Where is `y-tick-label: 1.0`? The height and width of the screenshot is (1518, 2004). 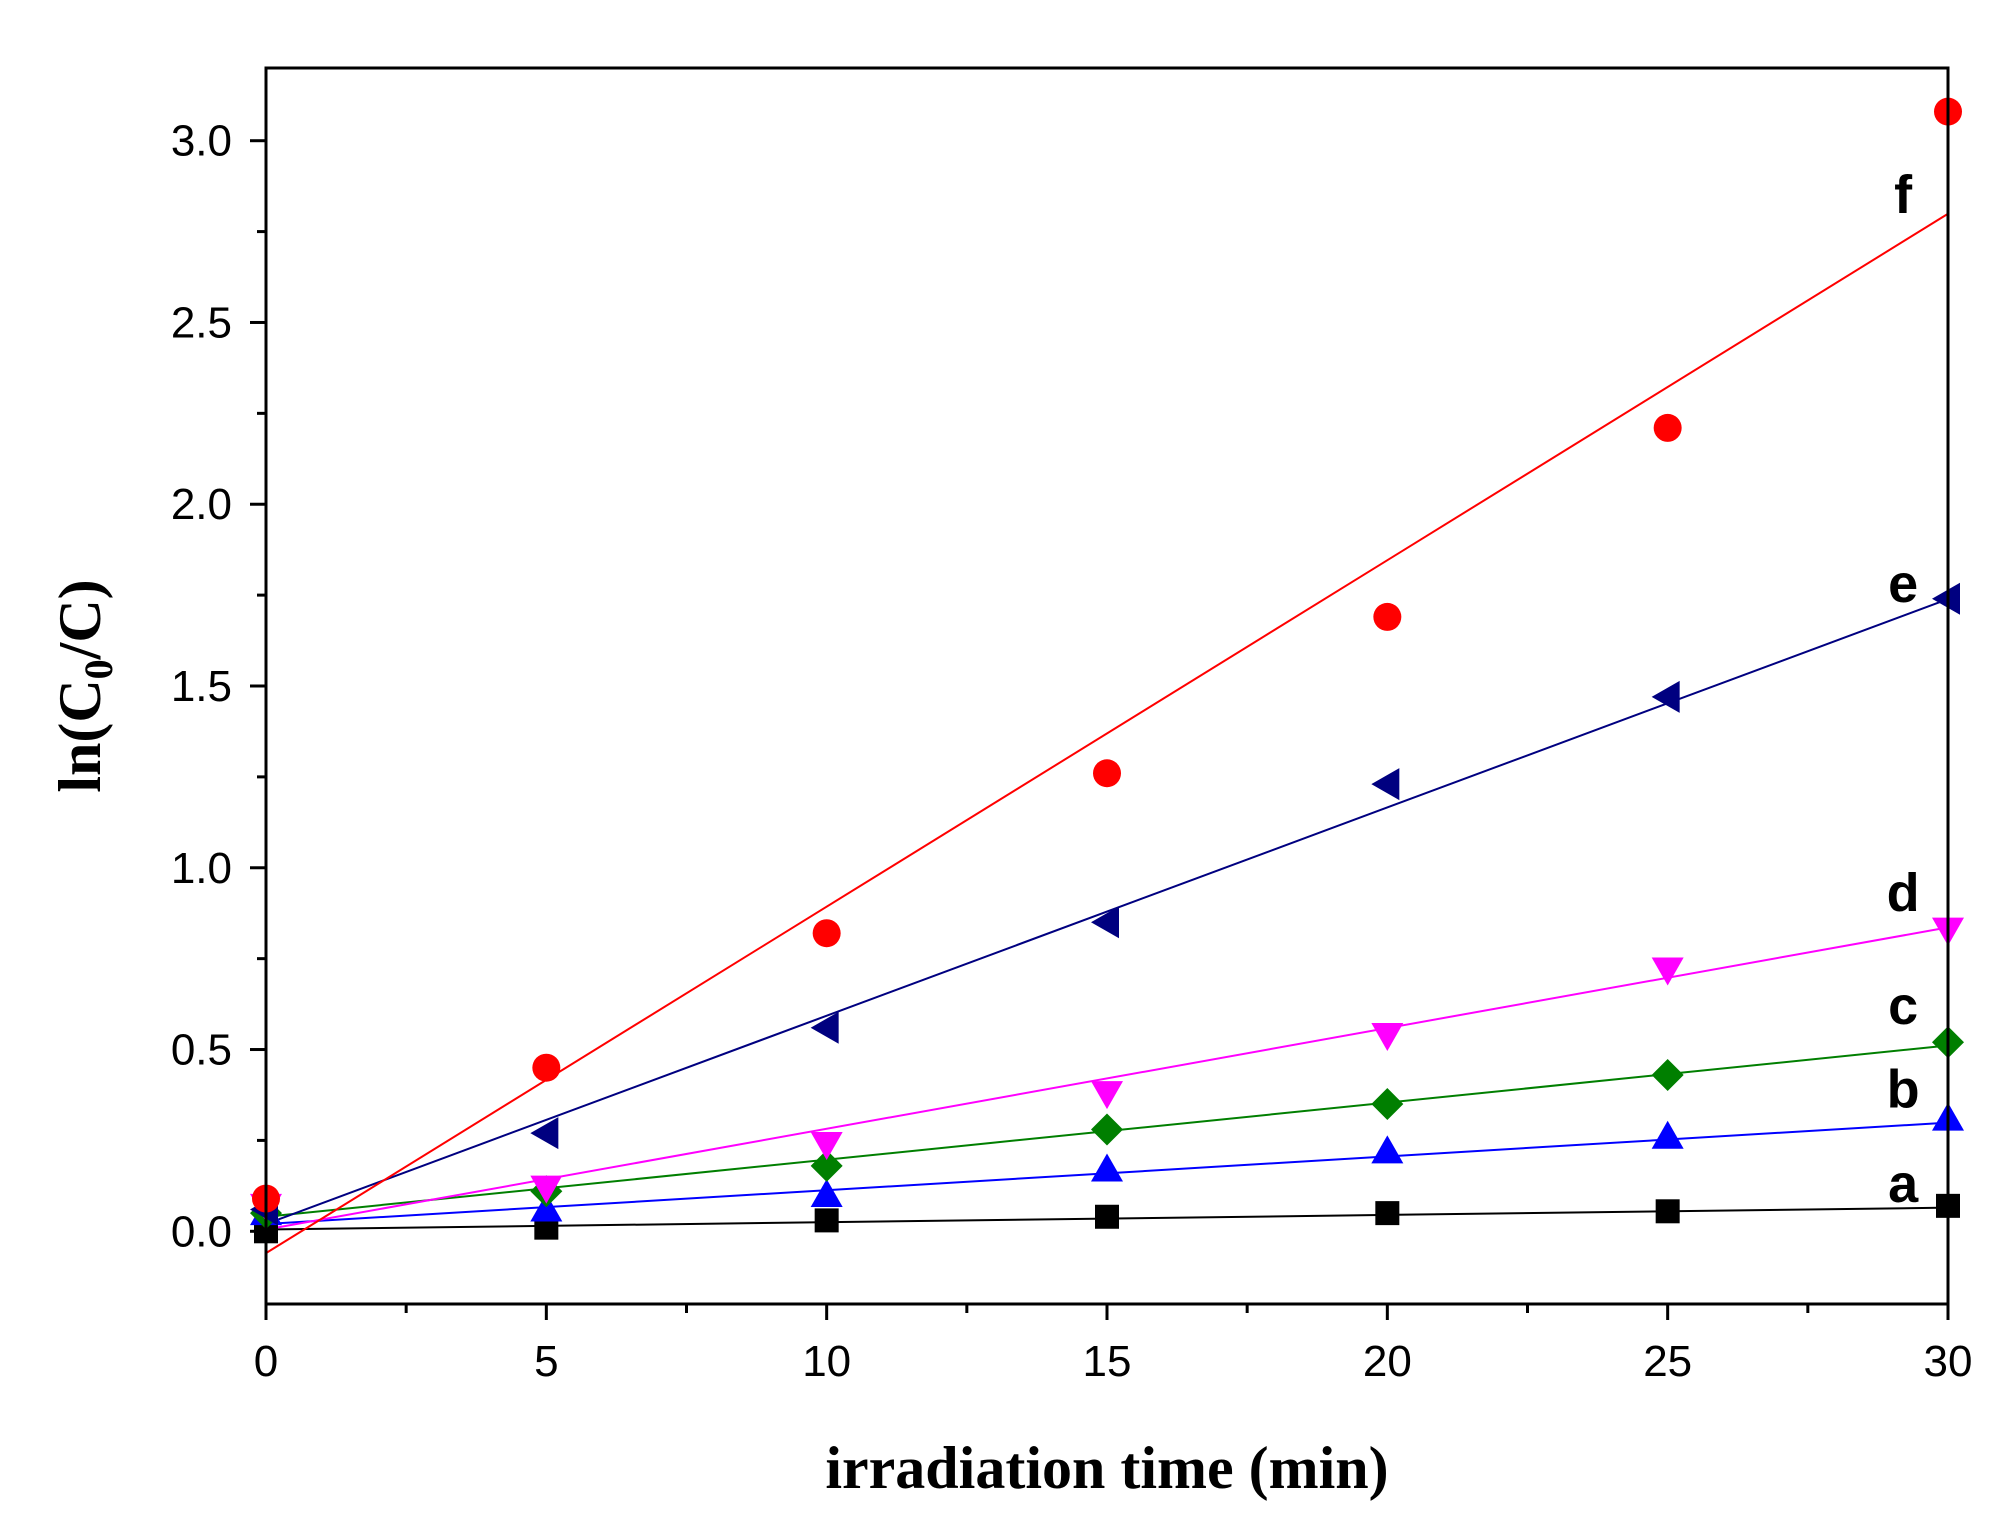
y-tick-label: 1.0 is located at coordinates (201, 868).